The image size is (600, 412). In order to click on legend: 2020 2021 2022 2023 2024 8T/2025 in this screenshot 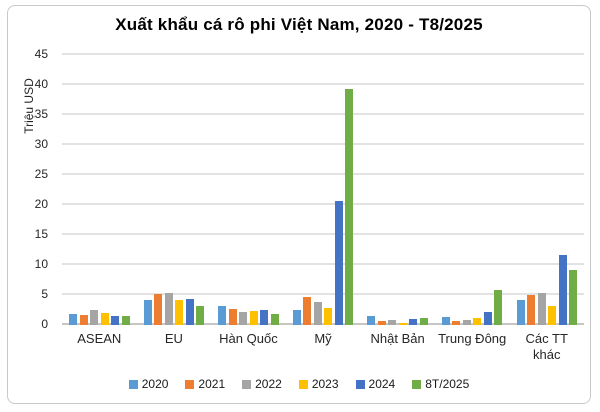, I will do `click(299, 384)`.